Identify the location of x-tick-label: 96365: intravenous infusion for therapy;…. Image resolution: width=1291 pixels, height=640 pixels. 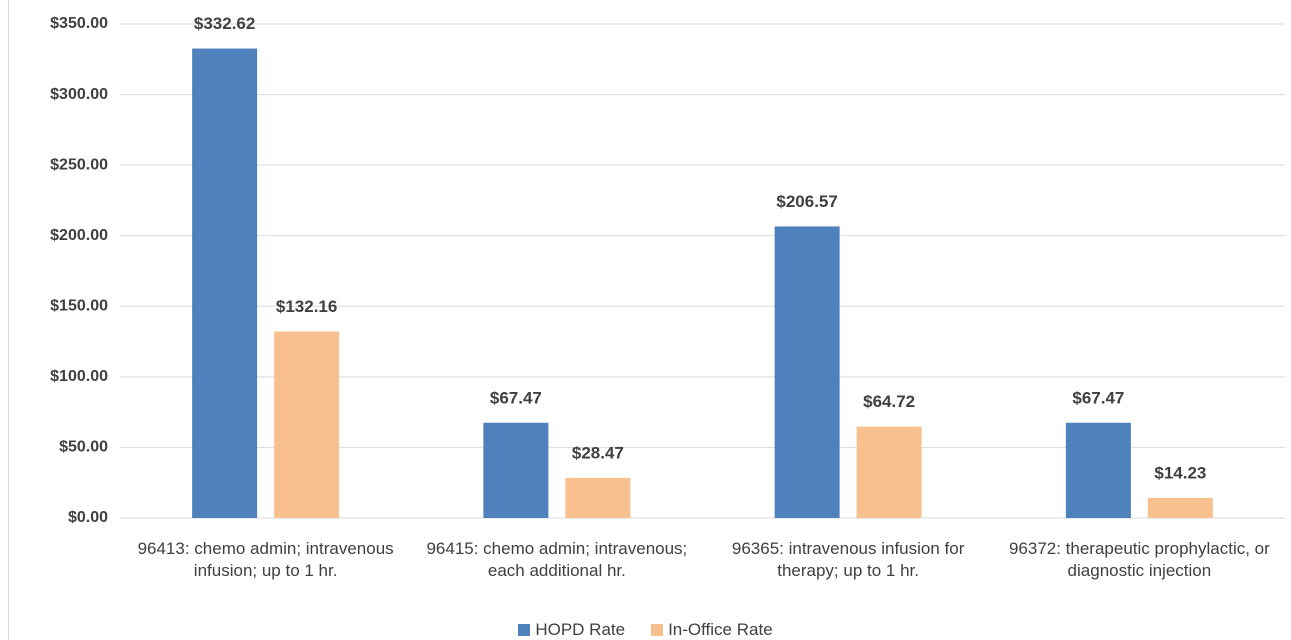
(848, 559).